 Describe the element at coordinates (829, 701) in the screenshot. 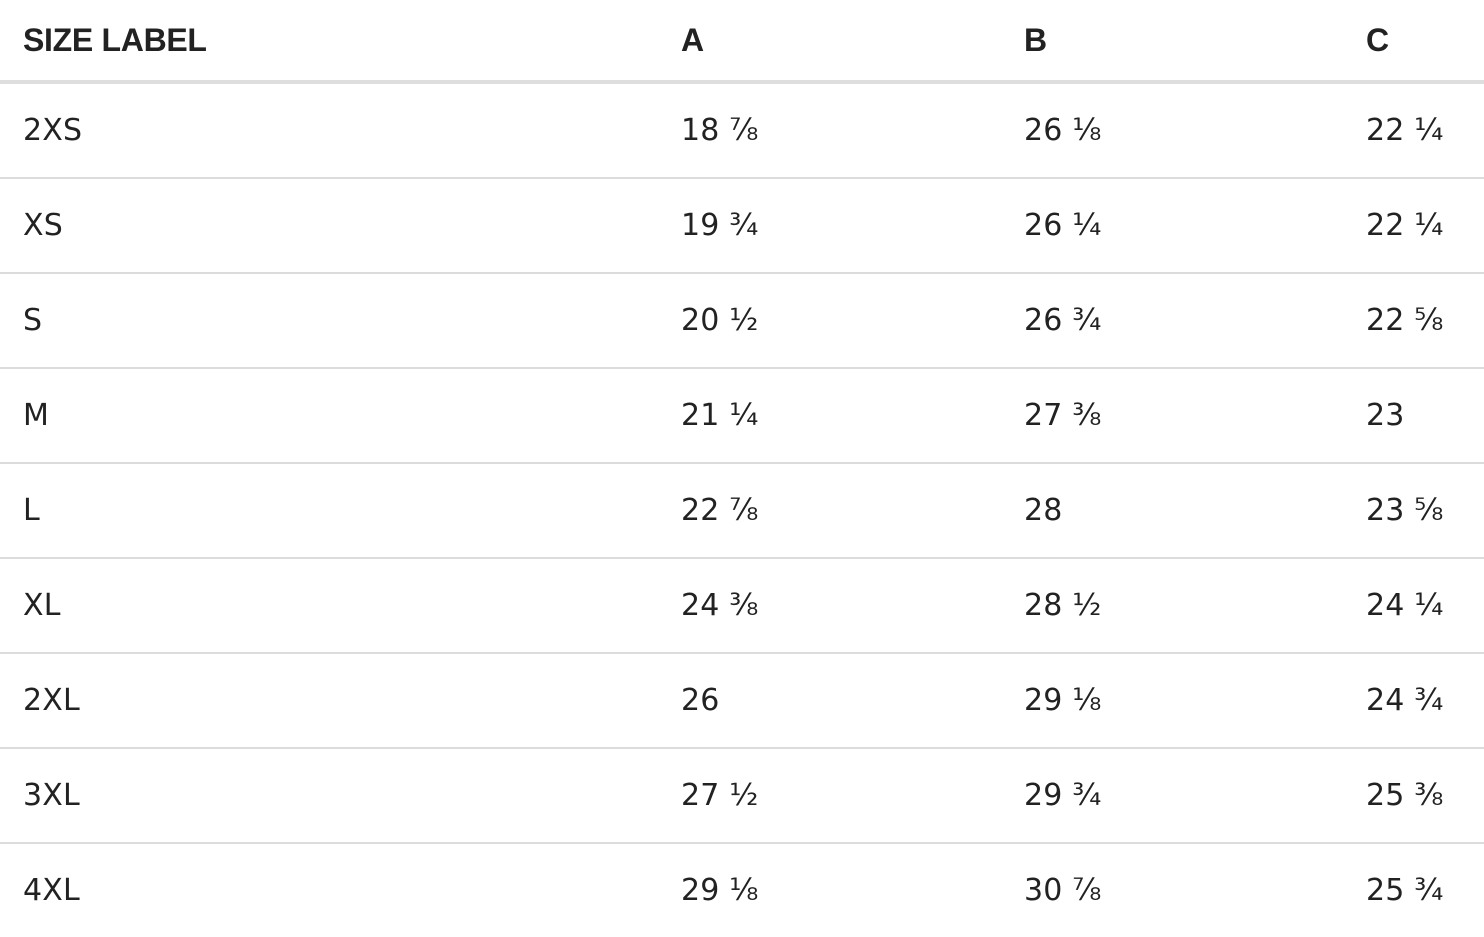

I see `measurement-a-cell: 26` at that location.